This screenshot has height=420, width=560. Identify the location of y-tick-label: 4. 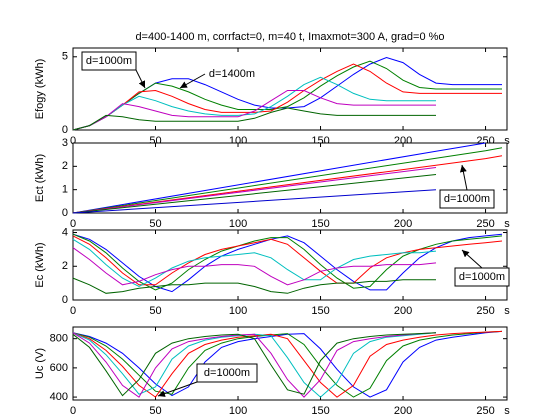
(65, 232).